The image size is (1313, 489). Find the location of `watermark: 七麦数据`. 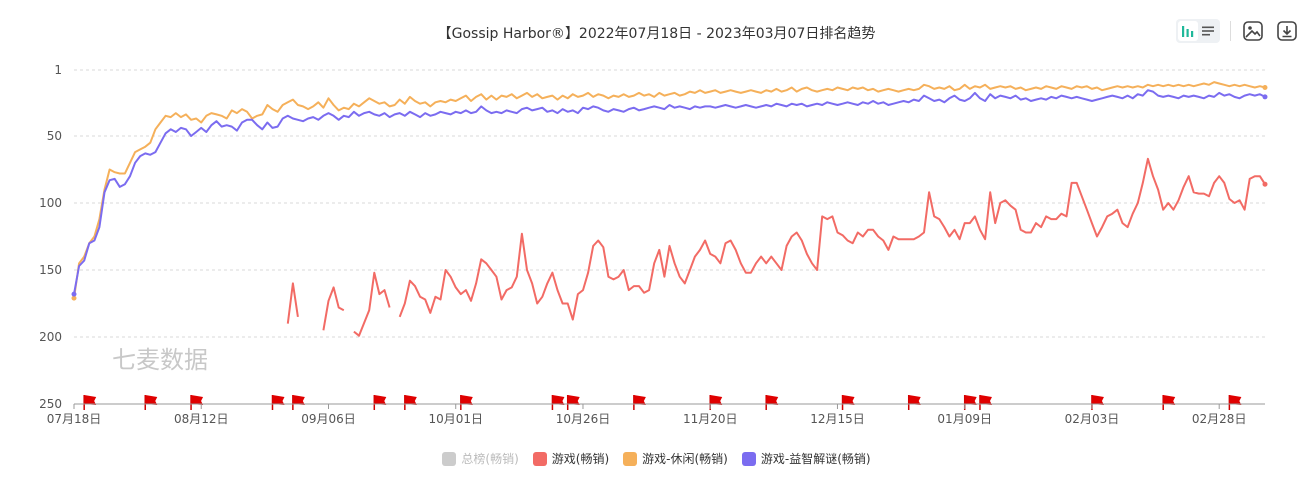

watermark: 七麦数据 is located at coordinates (160, 360).